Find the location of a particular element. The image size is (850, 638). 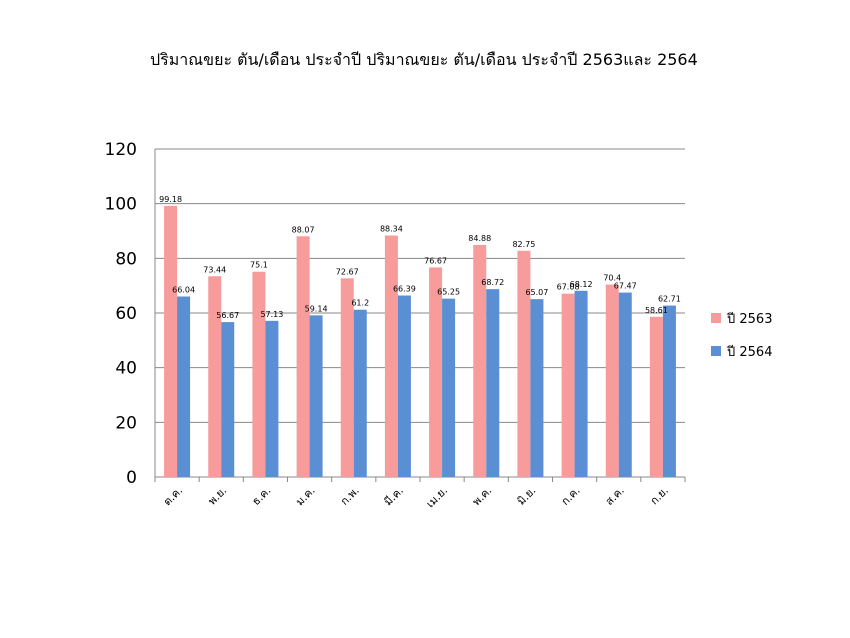

y-tick-label: 100 is located at coordinates (121, 205).